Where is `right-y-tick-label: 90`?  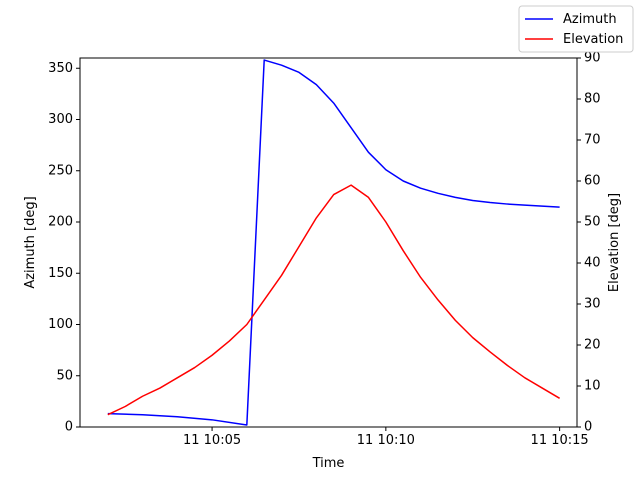 right-y-tick-label: 90 is located at coordinates (592, 58).